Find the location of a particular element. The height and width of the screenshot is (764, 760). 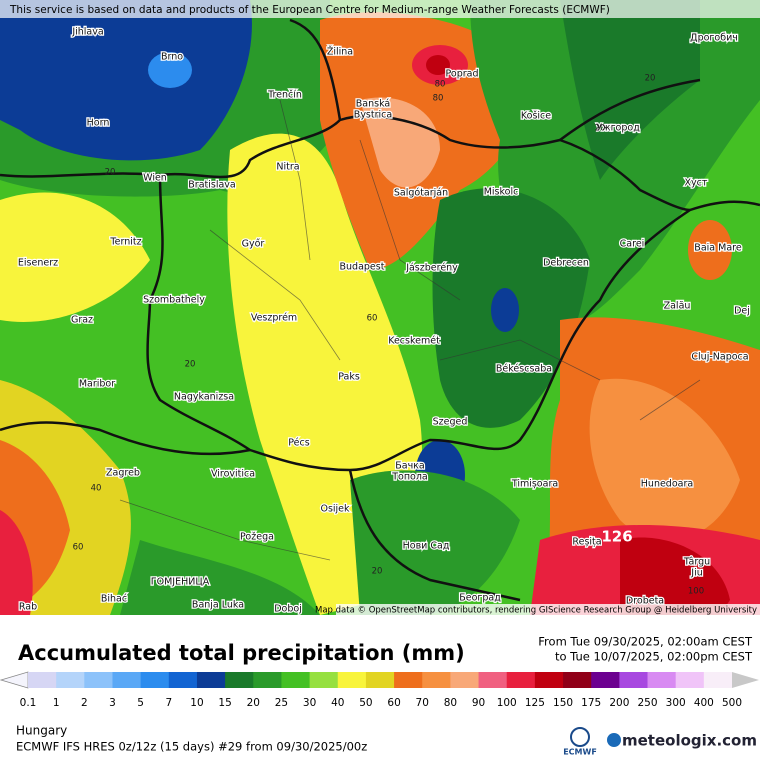

legend-label: 3 is located at coordinates (112, 703).